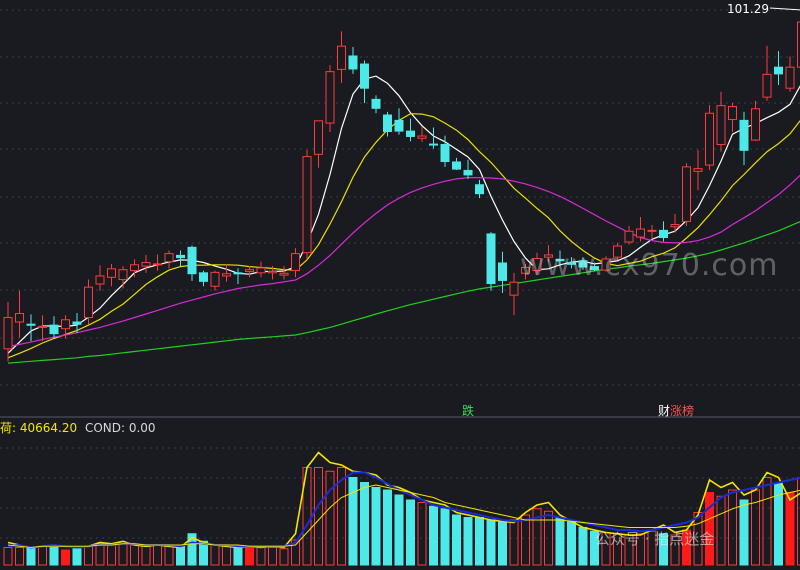 The image size is (800, 570). Describe the element at coordinates (120, 428) in the screenshot. I see `indicator-cond: COND: 0.00` at that location.